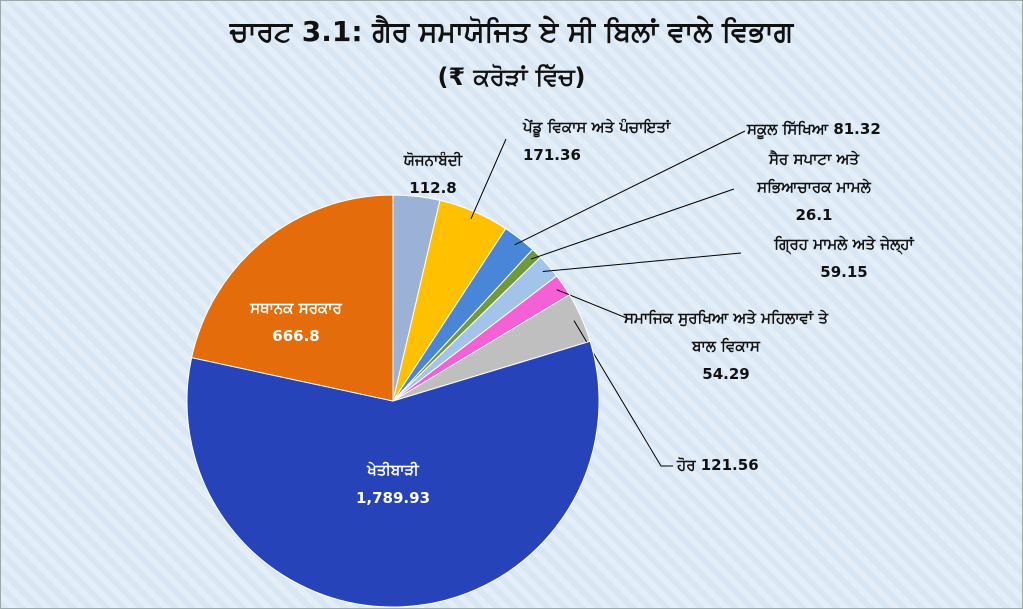  Describe the element at coordinates (844, 258) in the screenshot. I see `data-label: ਗ੍ਰਿਹ ਮਾਮਲੇ ਅਤੇ ਜੇਲ੍ਹਾਂ 59.15` at that location.